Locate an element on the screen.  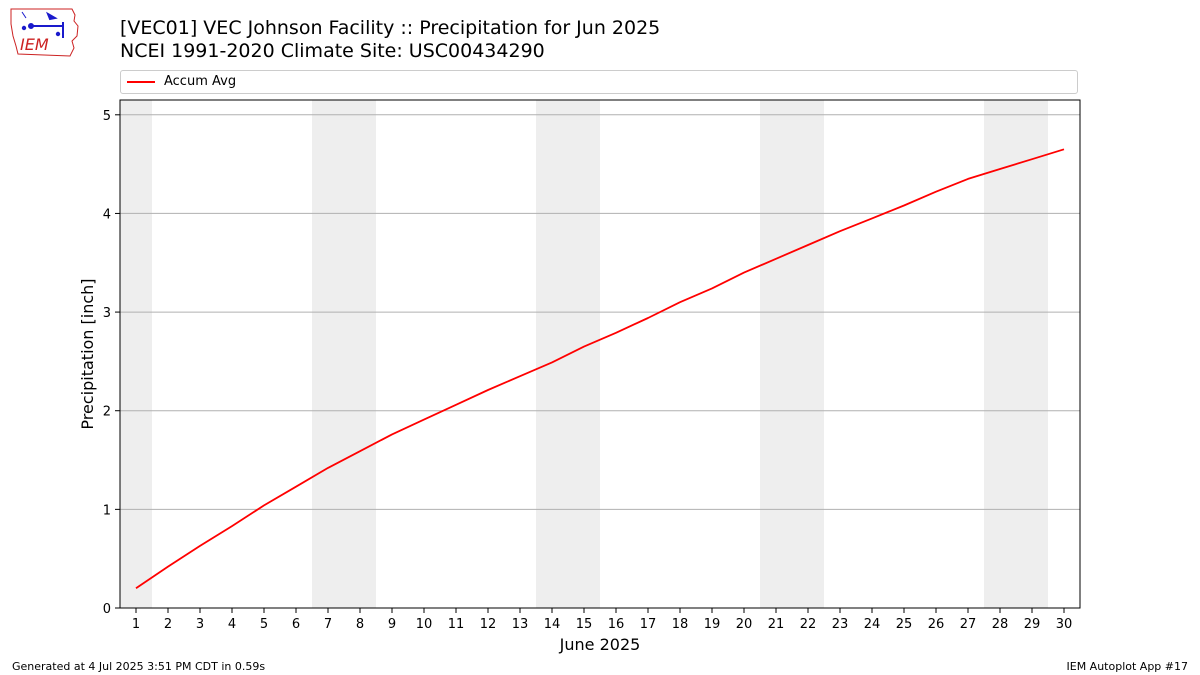
x-tick-label: 15 is located at coordinates (584, 624).